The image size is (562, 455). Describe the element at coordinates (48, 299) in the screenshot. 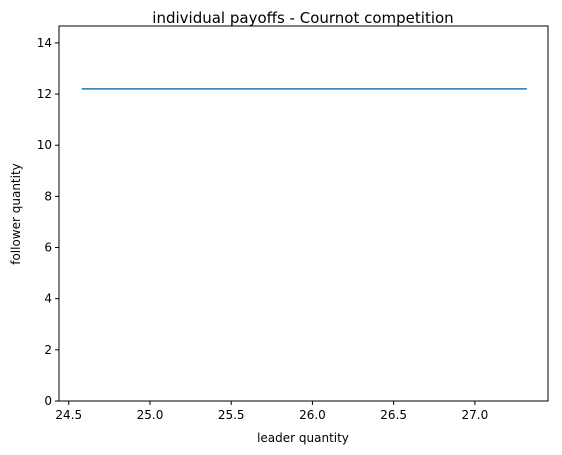

I see `y-tick-label: 4` at that location.